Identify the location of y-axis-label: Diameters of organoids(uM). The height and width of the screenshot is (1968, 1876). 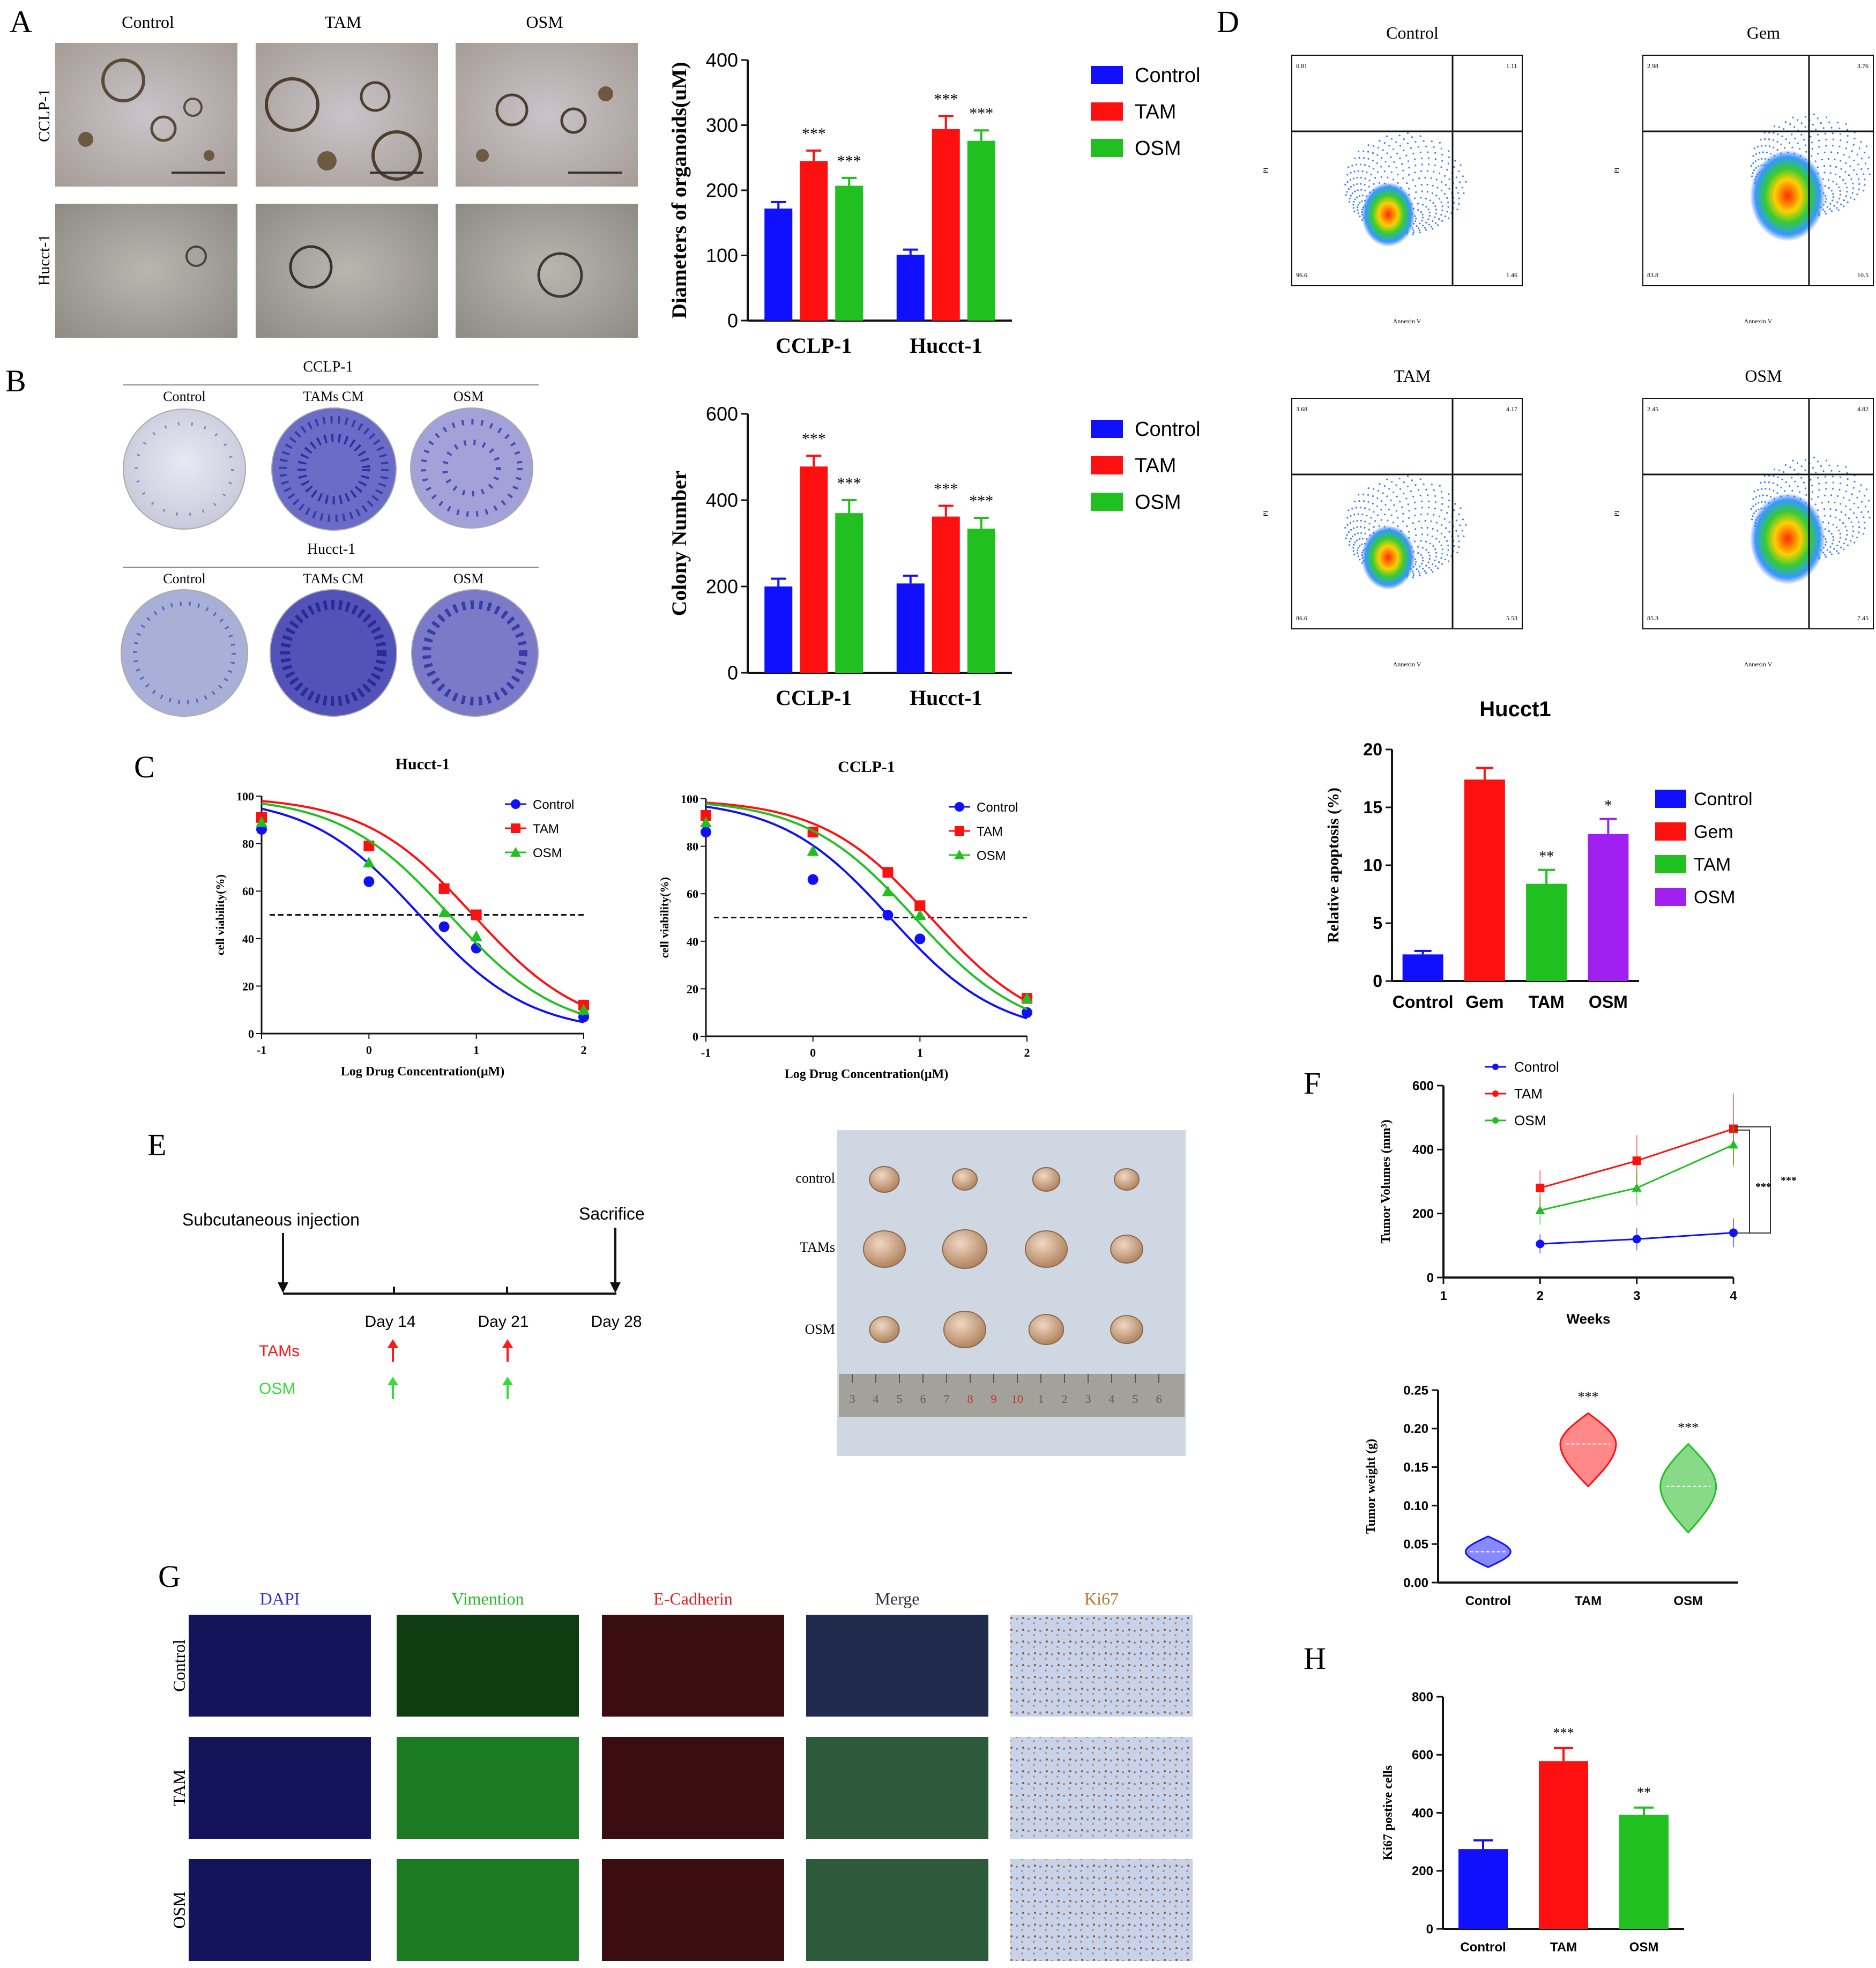
(679, 190).